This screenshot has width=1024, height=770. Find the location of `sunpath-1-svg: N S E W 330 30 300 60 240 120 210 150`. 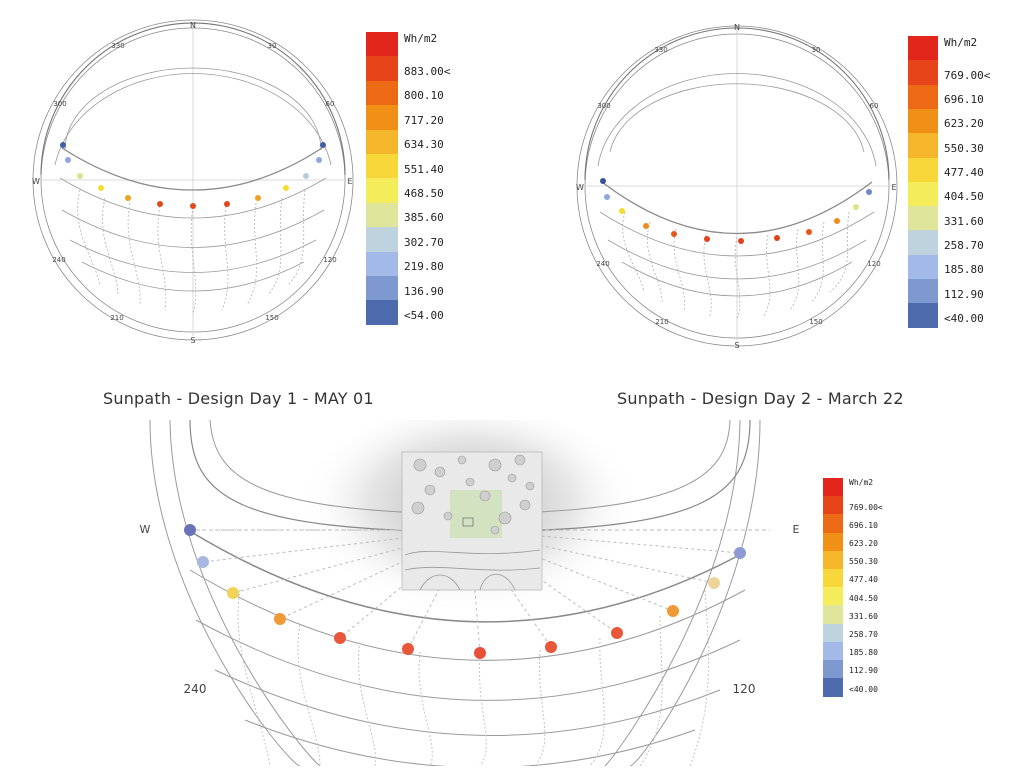

sunpath-1-svg: N S E W 330 30 300 60 240 120 210 150 is located at coordinates (193, 182).